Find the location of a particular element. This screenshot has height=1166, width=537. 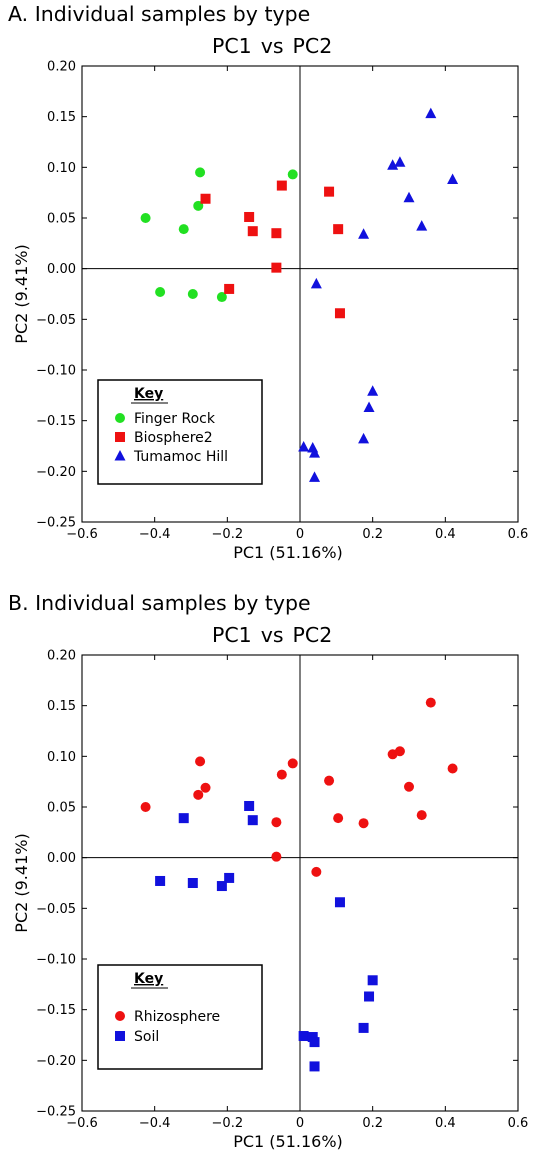

legend-marker-finger-rock is located at coordinates (120, 418).